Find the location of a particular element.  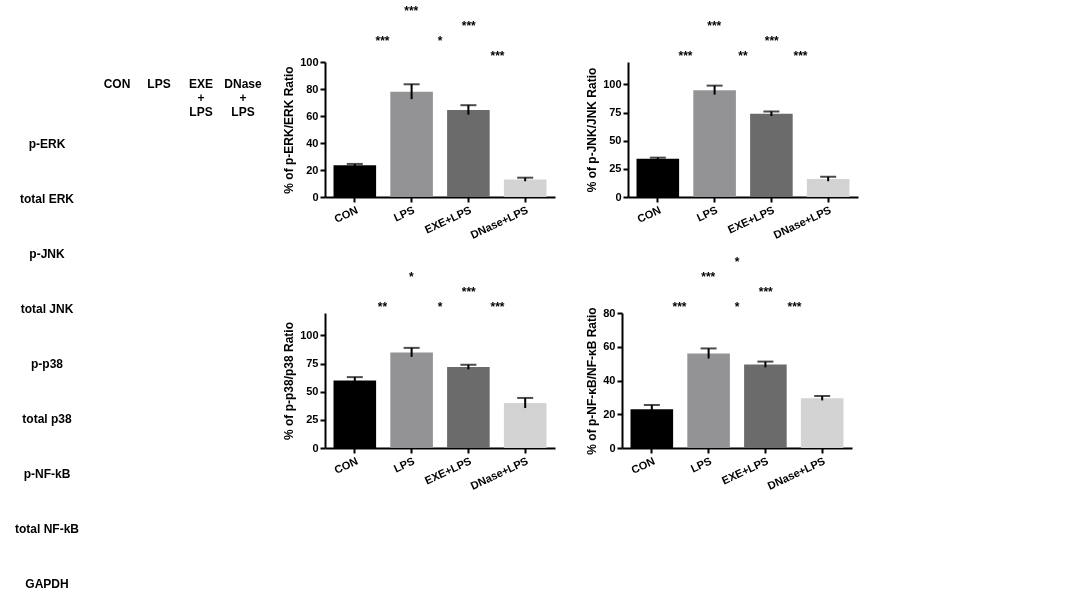

category-label: total JNK is located at coordinates (47, 309).